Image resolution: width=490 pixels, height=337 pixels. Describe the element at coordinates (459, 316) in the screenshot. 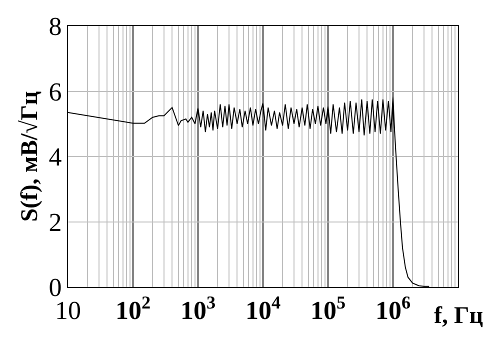

I see `x-axis-title: f, Гц` at that location.